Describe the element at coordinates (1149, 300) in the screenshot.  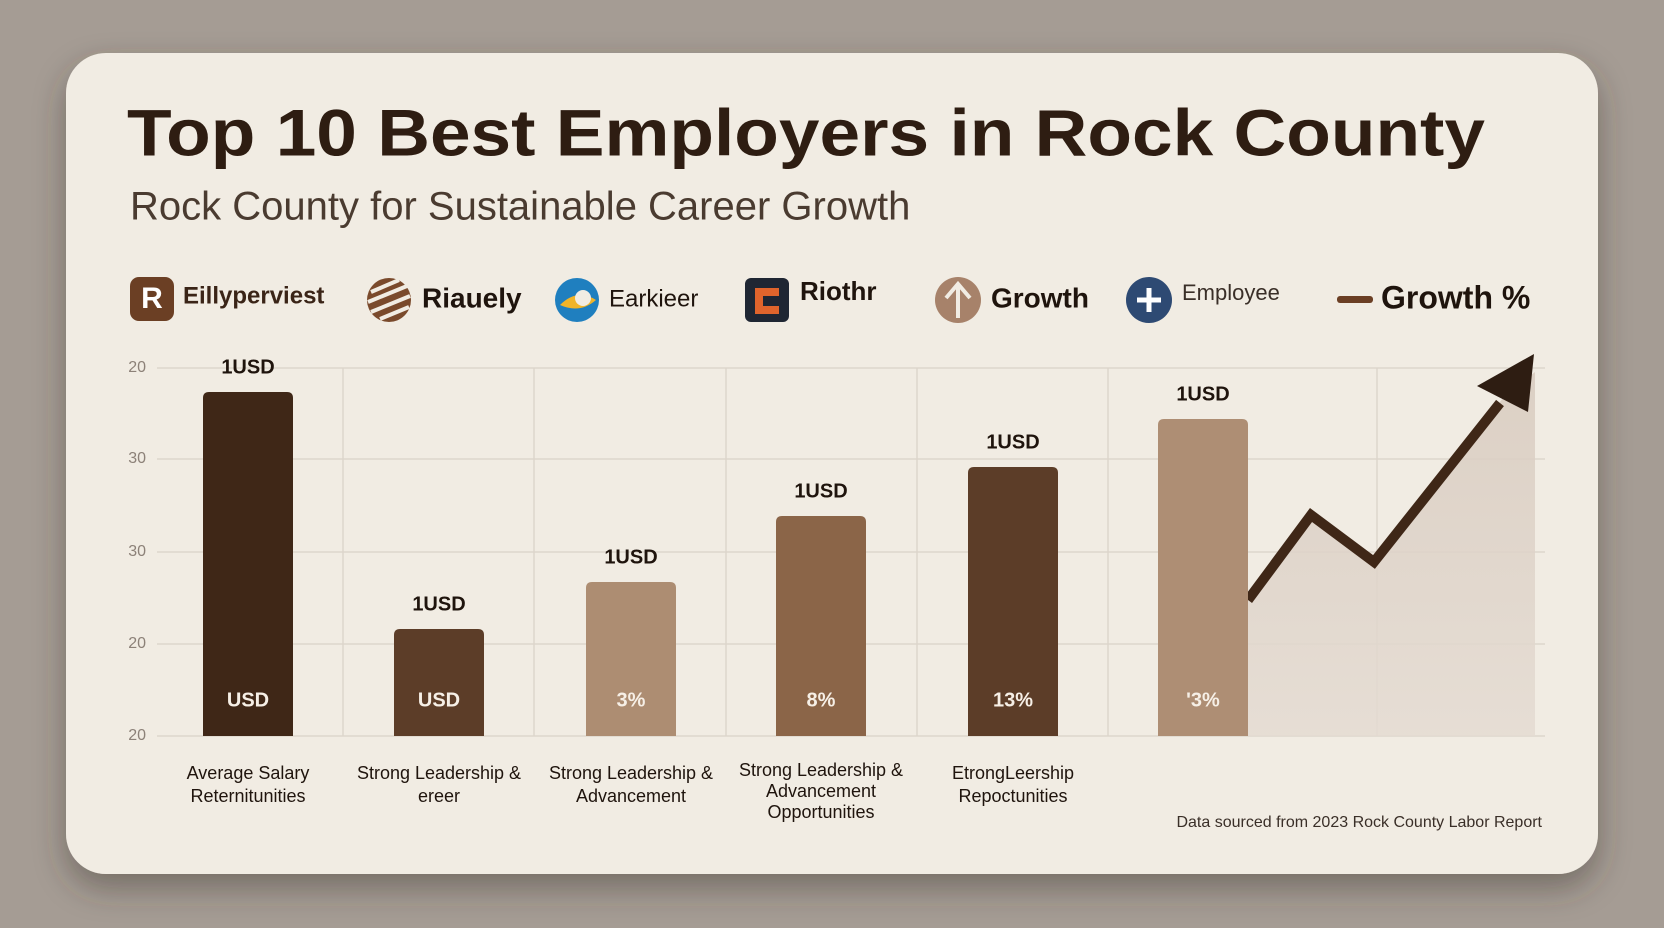
I see `logo-icon-plus` at that location.